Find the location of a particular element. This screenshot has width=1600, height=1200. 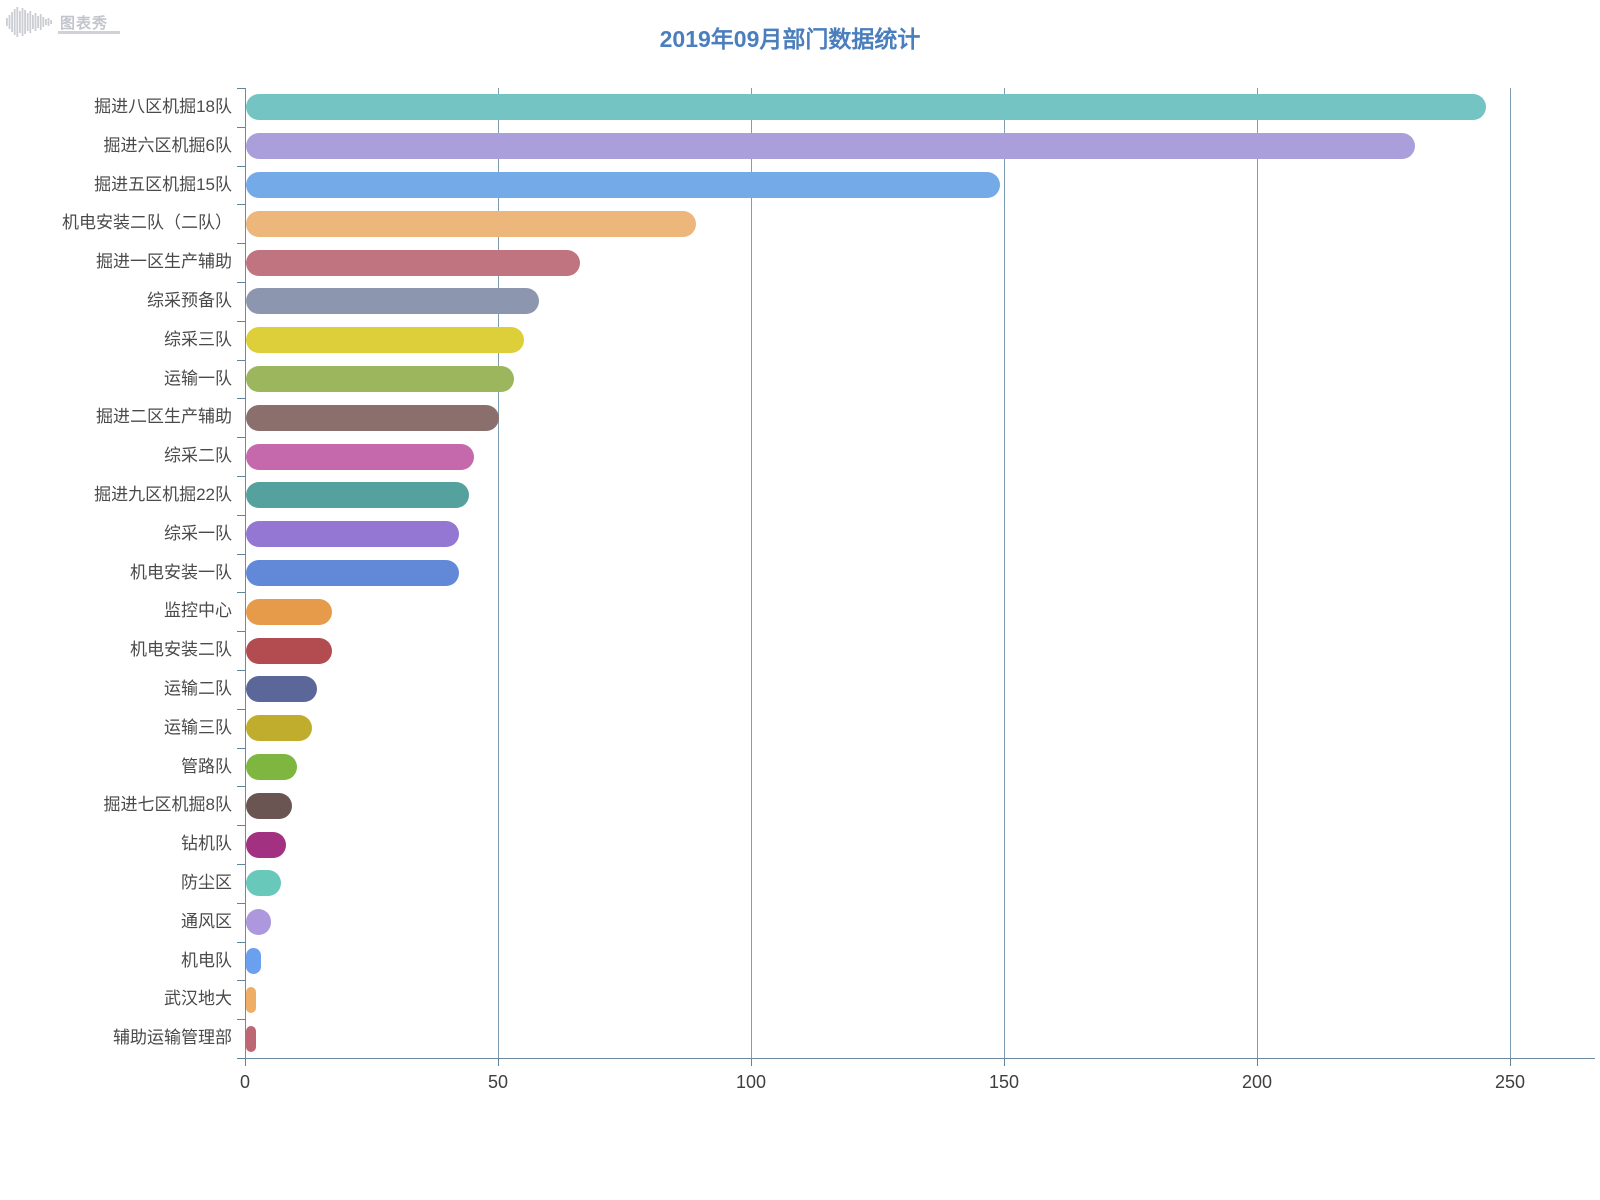

category-label: 综采预备队 is located at coordinates (189, 300).